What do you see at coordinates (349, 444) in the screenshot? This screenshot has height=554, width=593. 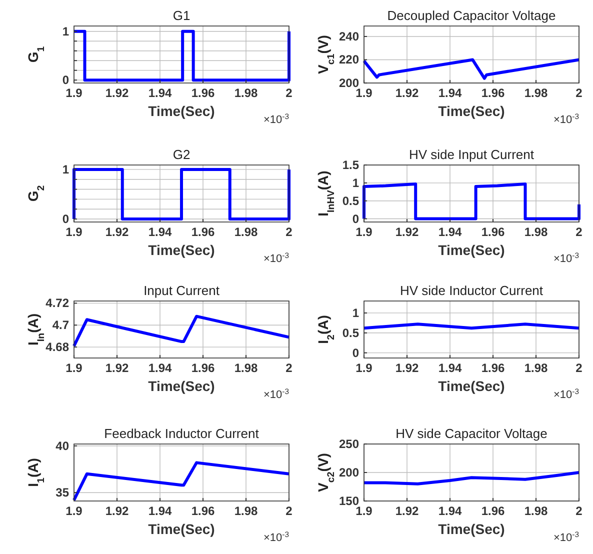 I see `y-tick-label: 250` at bounding box center [349, 444].